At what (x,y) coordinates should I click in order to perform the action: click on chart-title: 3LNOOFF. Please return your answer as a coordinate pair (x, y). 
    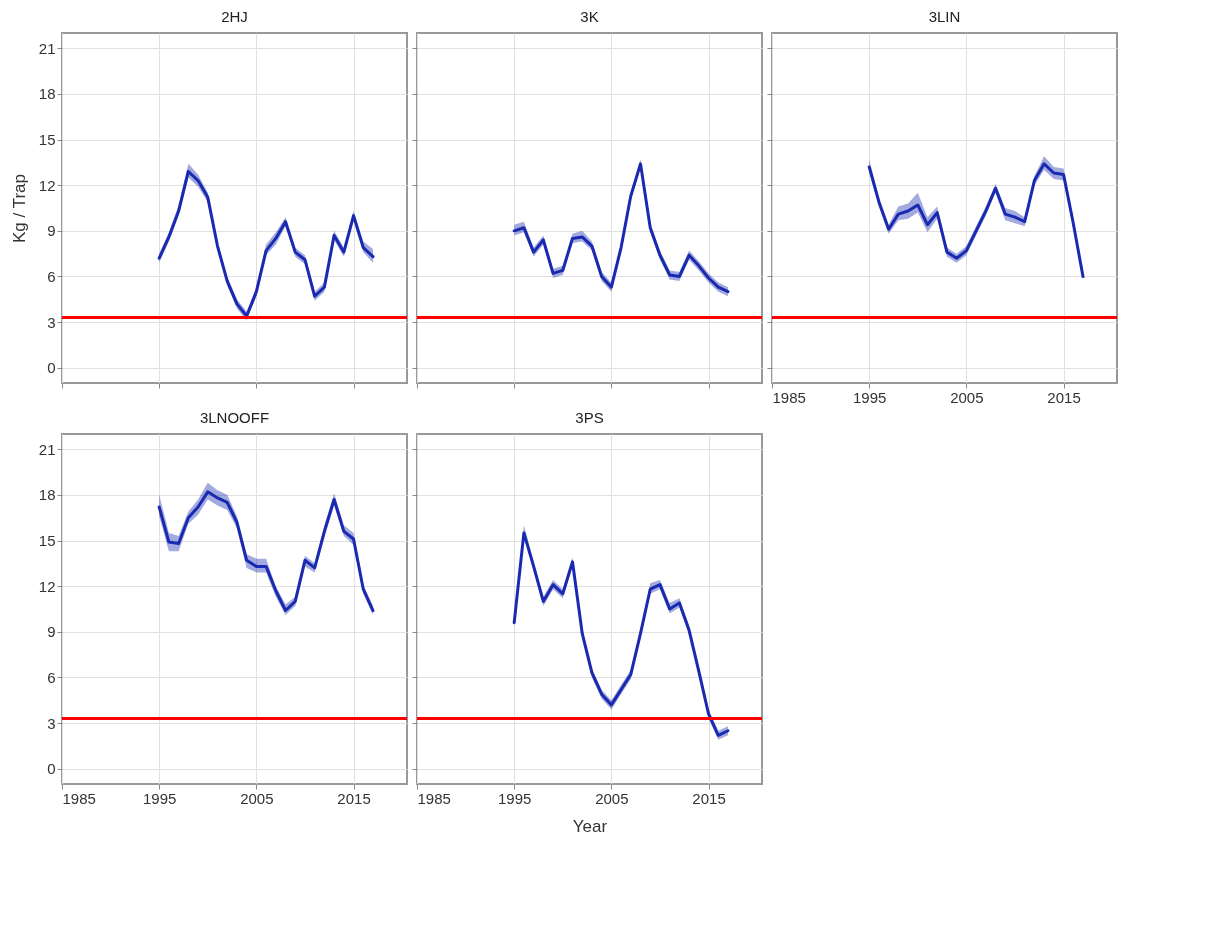
    Looking at the image, I should click on (234, 417).